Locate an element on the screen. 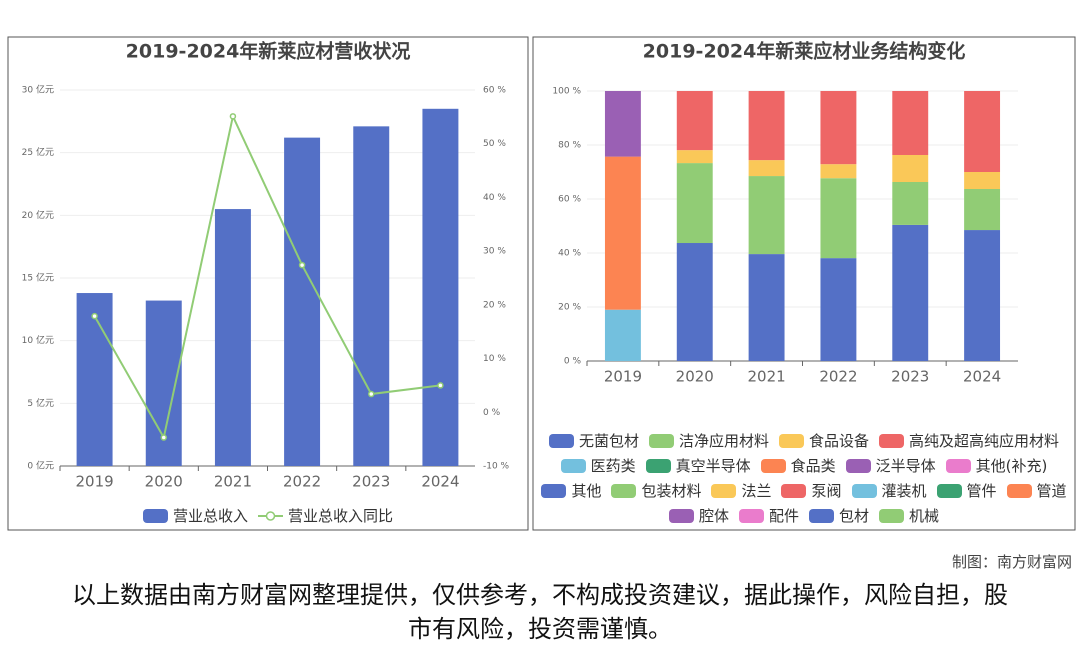 The width and height of the screenshot is (1080, 646). y2-tick-label: 0 % is located at coordinates (492, 413).